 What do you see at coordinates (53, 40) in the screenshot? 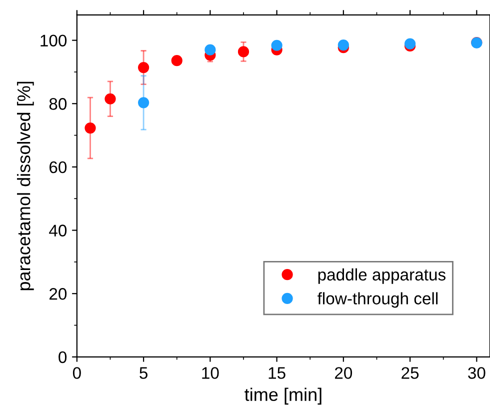
I see `y-tick-label: 100` at bounding box center [53, 40].